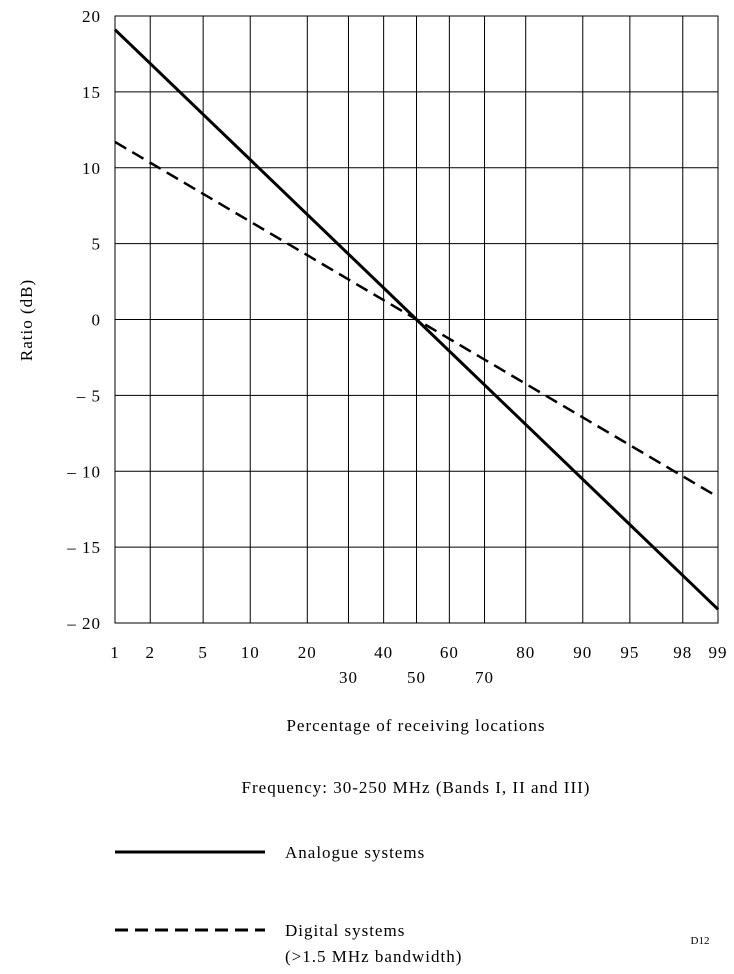 The height and width of the screenshot is (974, 734). What do you see at coordinates (91, 168) in the screenshot?
I see `y-tick-label: 10` at bounding box center [91, 168].